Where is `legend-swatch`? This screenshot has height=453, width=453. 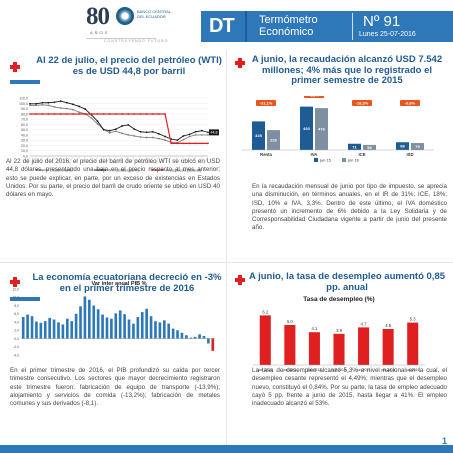
legend-swatch is located at coordinates (316, 160).